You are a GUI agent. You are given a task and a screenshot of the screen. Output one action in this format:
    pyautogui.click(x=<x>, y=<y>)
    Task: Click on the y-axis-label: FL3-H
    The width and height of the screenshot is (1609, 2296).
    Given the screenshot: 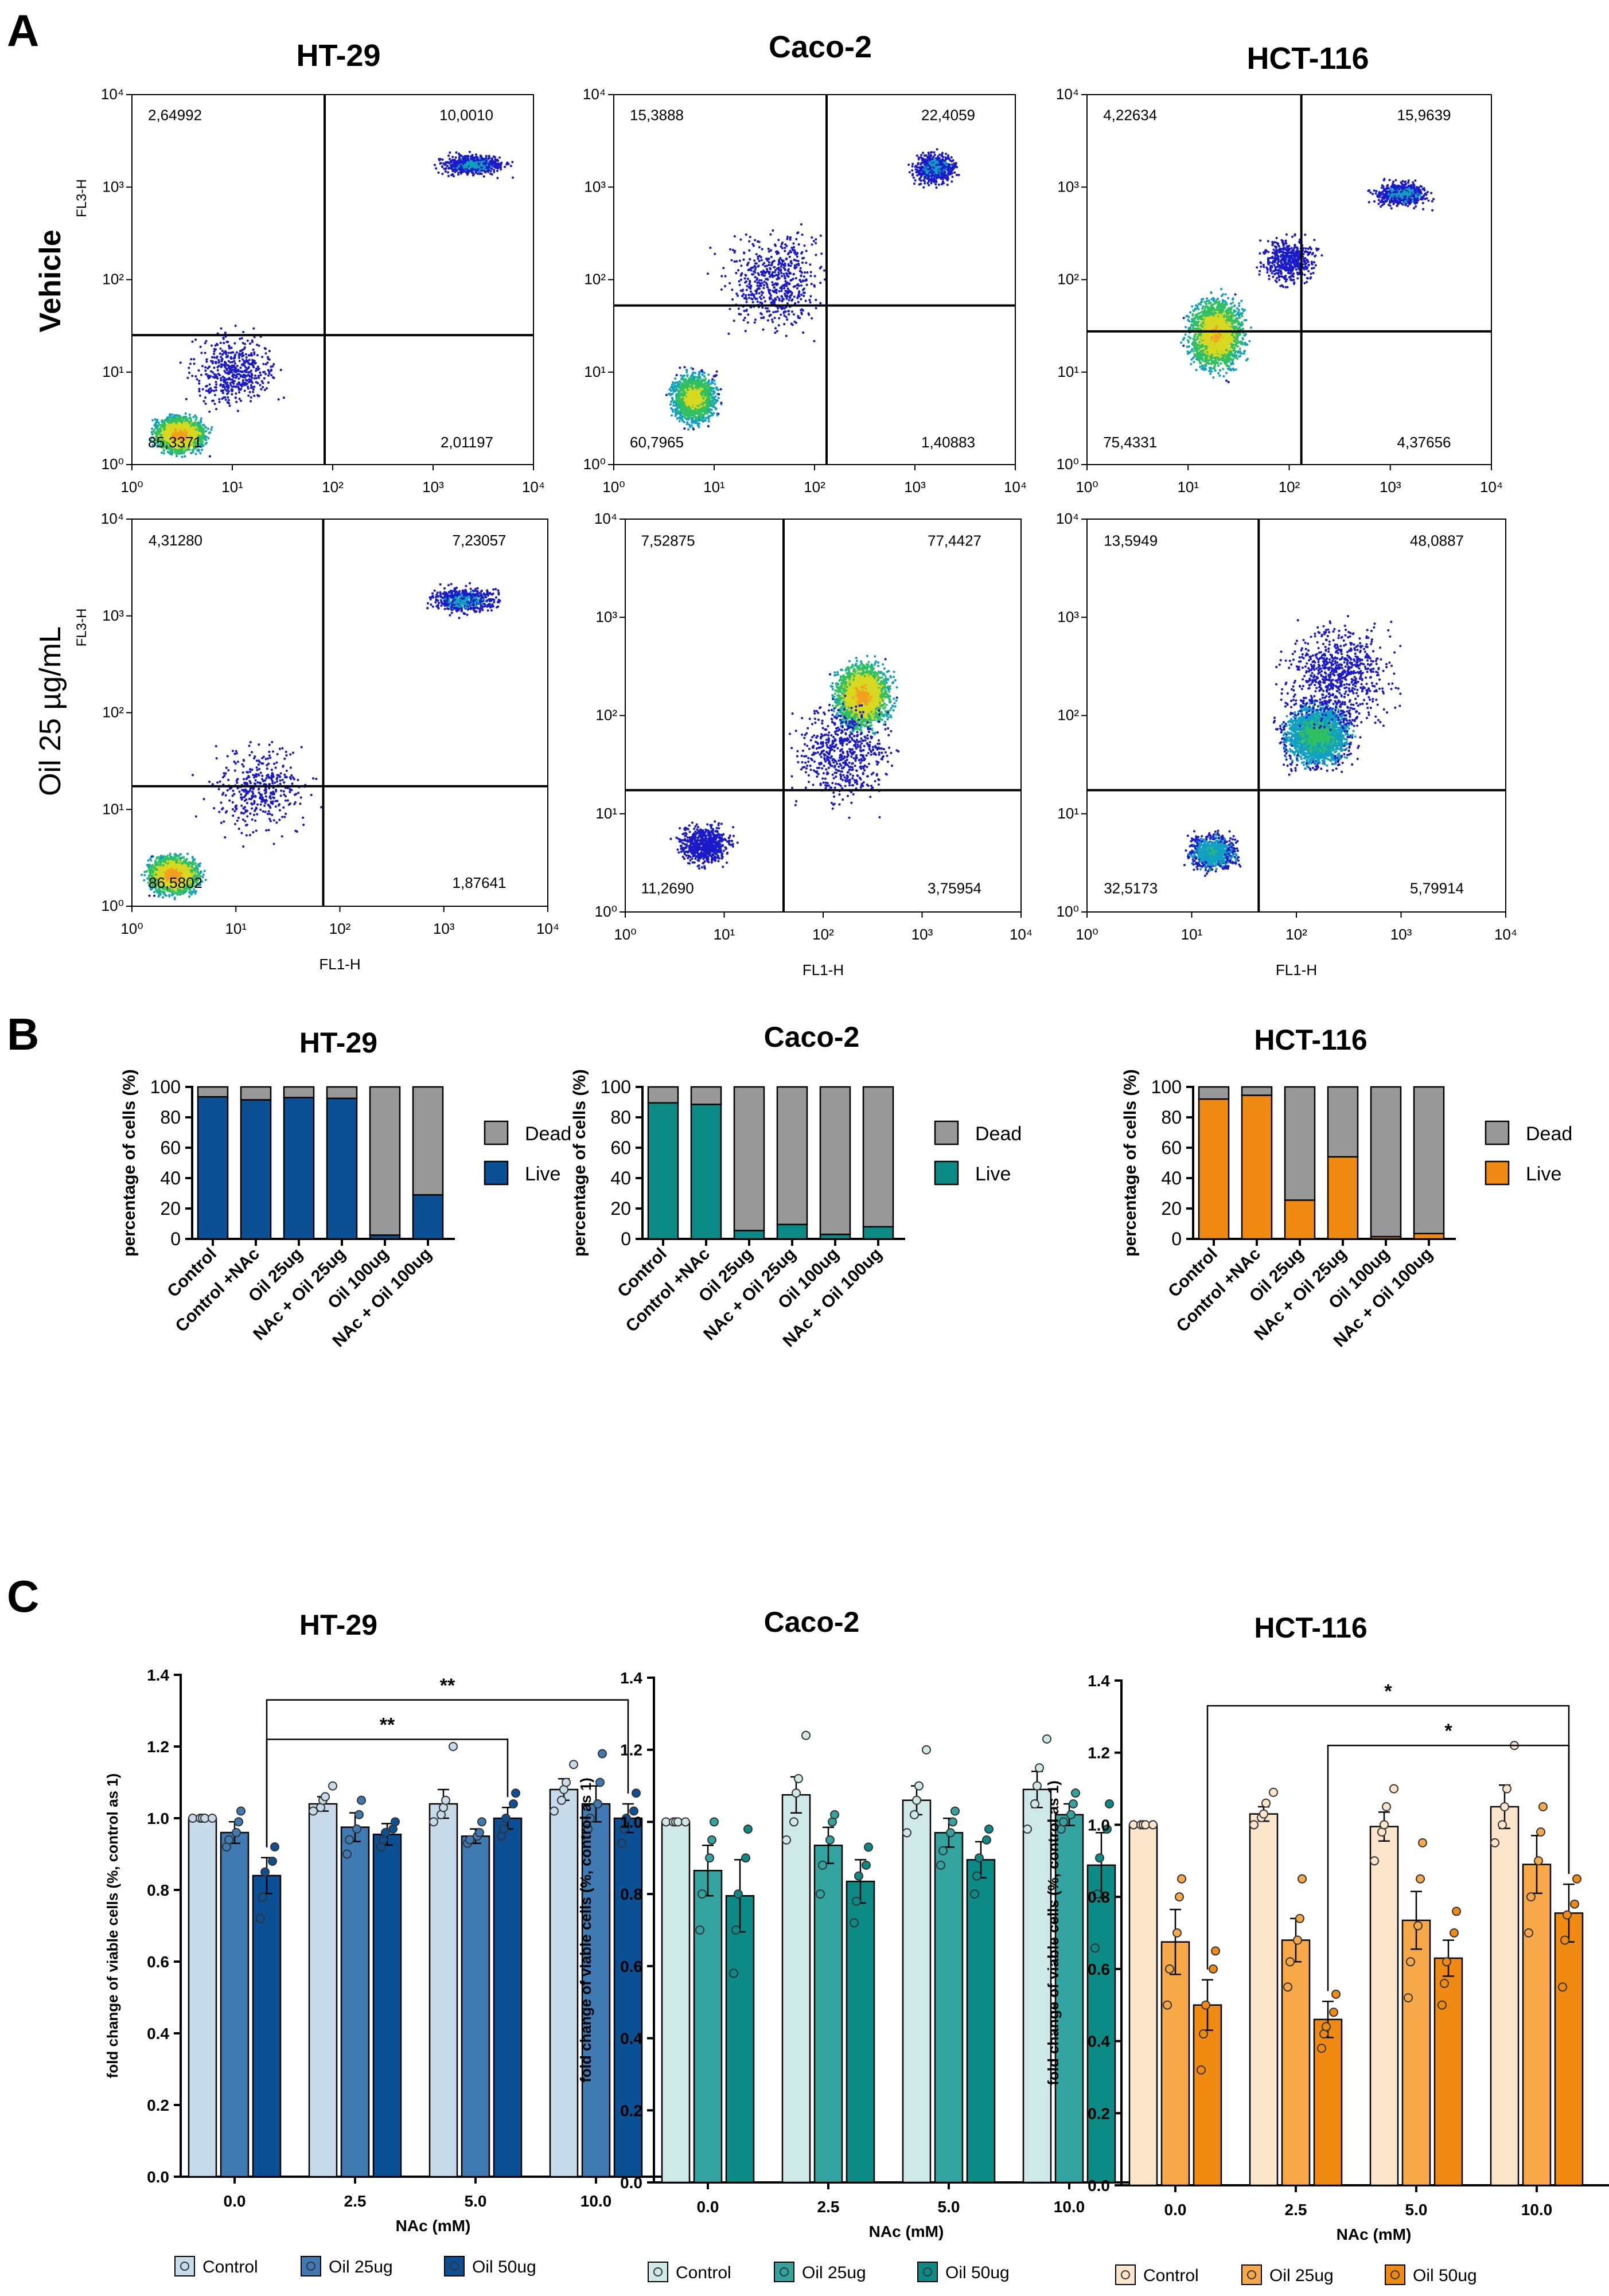 What is the action you would take?
    pyautogui.click(x=81, y=198)
    